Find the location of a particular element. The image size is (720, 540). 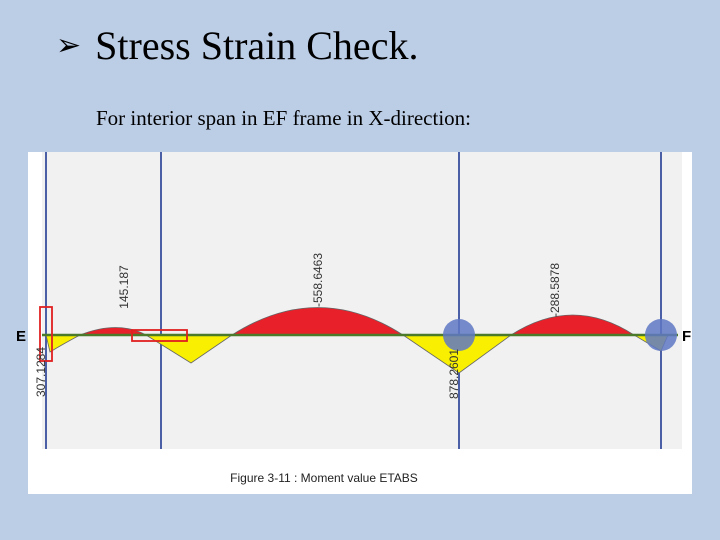

node-label-e: E is located at coordinates (21, 336).